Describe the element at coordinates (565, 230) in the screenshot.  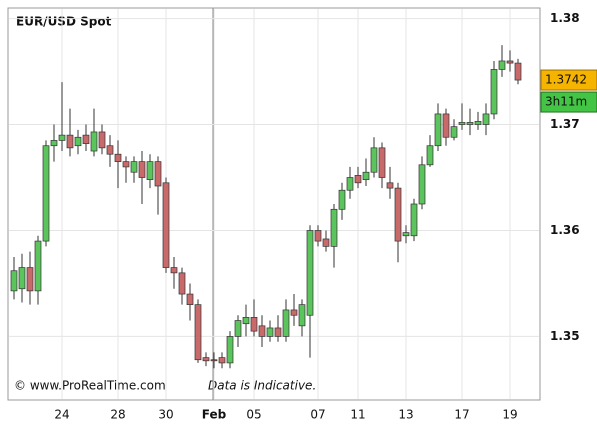
I see `y-tick-label: 1.36` at that location.